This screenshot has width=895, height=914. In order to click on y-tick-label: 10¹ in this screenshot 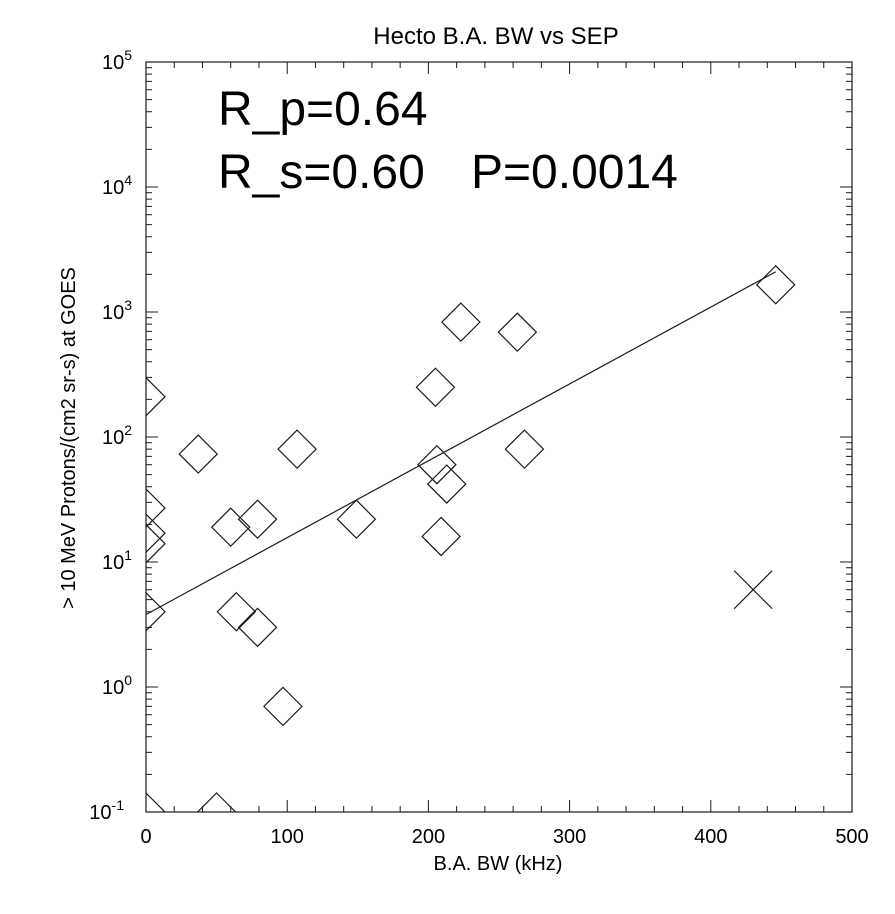, I will do `click(117, 560)`.